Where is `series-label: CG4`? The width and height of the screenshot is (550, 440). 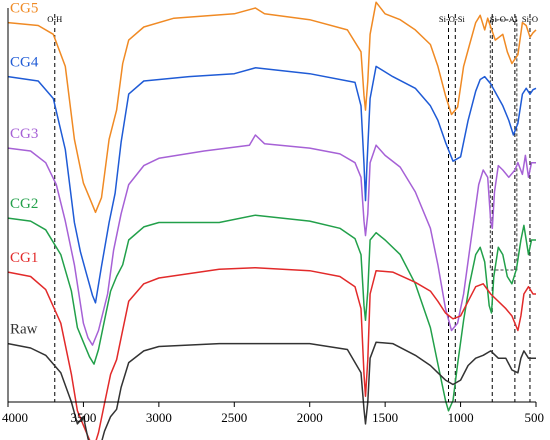
series-label: CG4 is located at coordinates (24, 63).